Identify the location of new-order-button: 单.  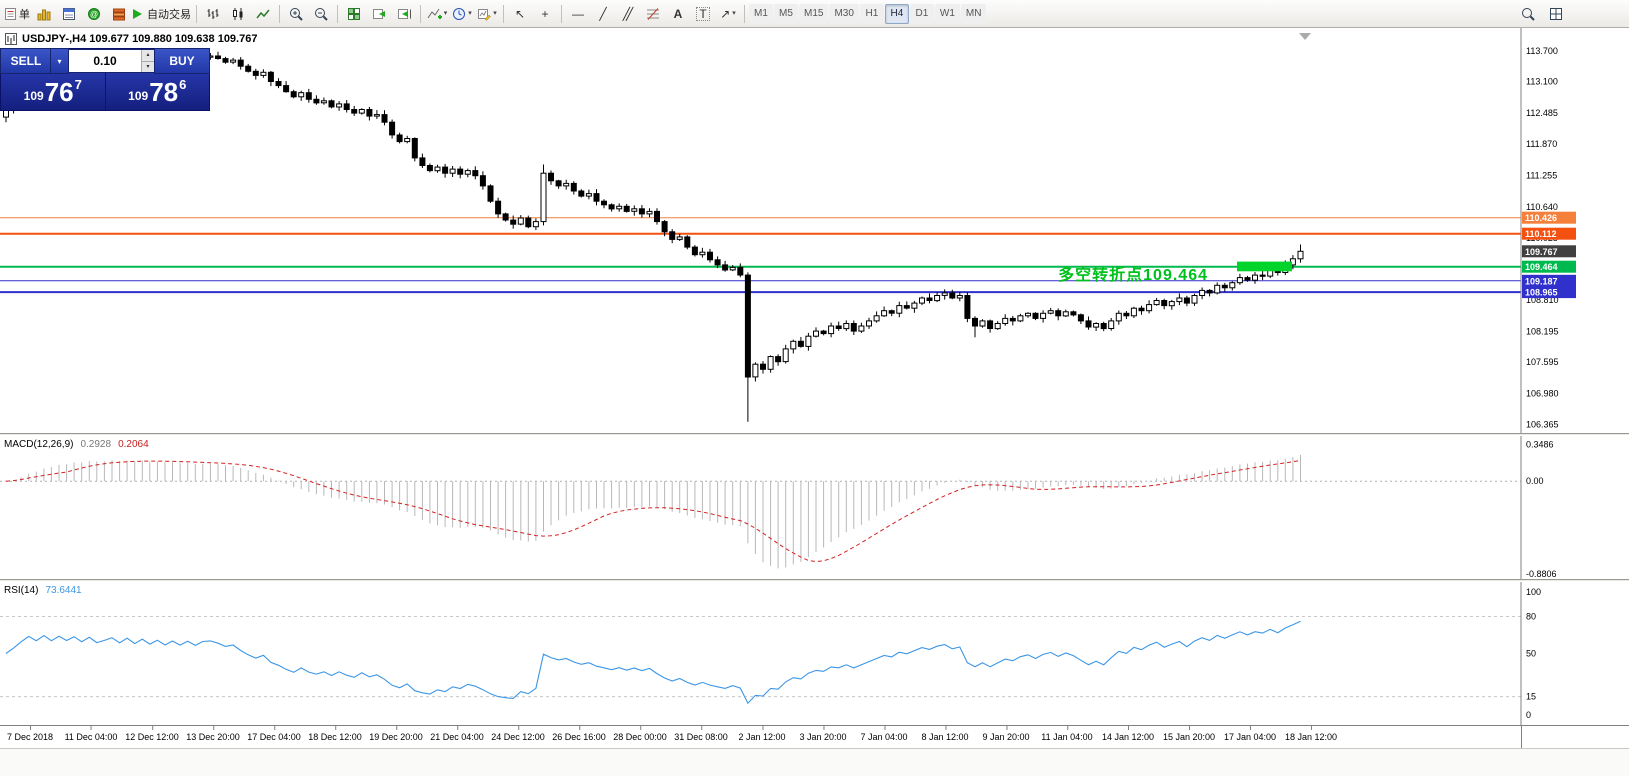
(17, 13).